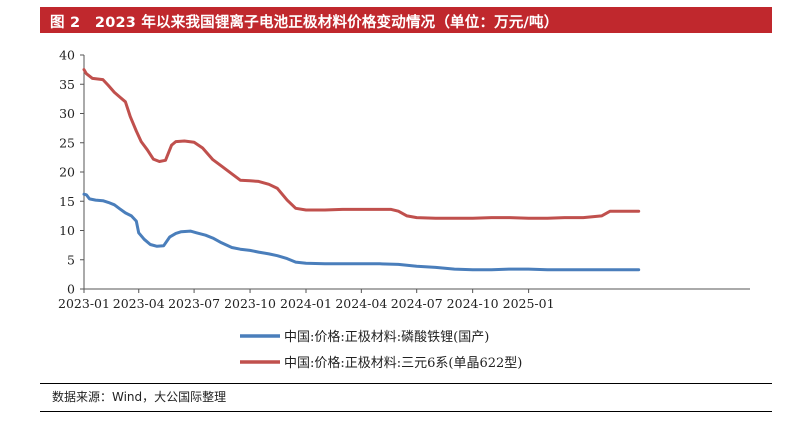 The height and width of the screenshot is (421, 786). Describe the element at coordinates (250, 303) in the screenshot. I see `x-tick-label: 2023-10` at that location.